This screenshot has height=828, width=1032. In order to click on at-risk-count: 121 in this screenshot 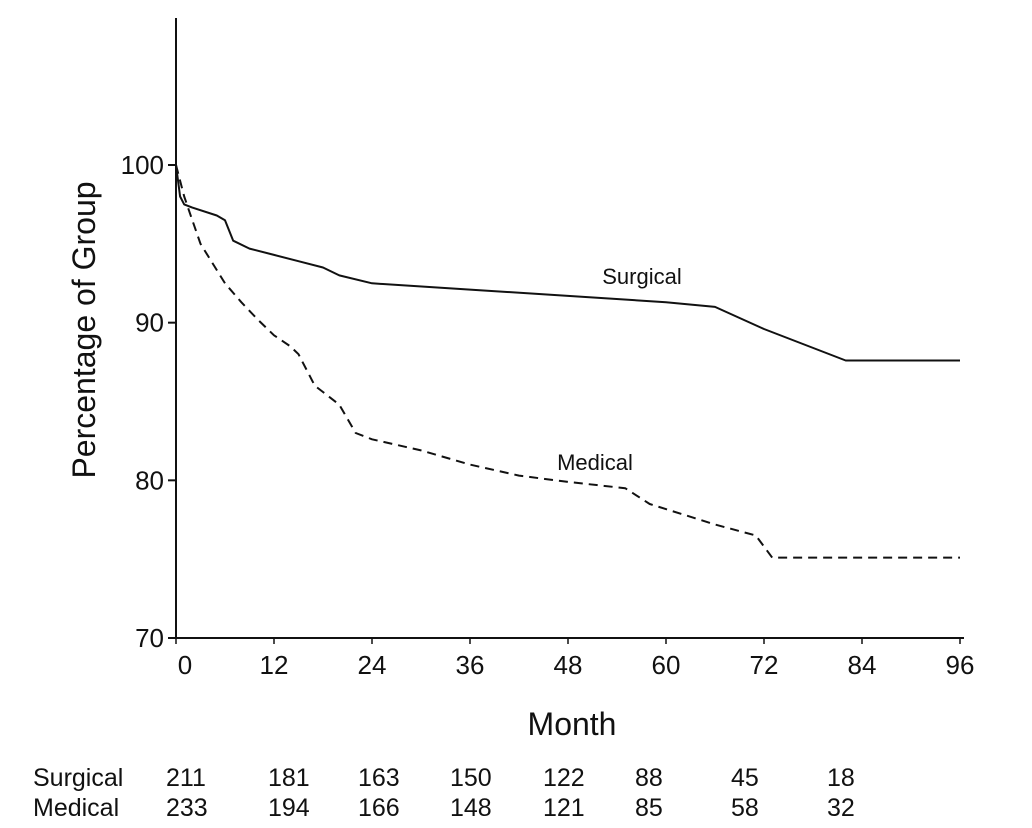, I will do `click(564, 808)`.